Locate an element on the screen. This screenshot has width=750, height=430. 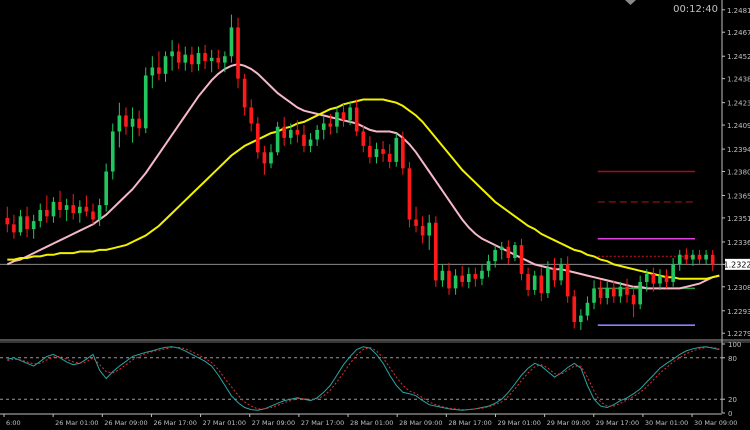
time-tick-label: 28 Mar 09:00 is located at coordinates (420, 423).